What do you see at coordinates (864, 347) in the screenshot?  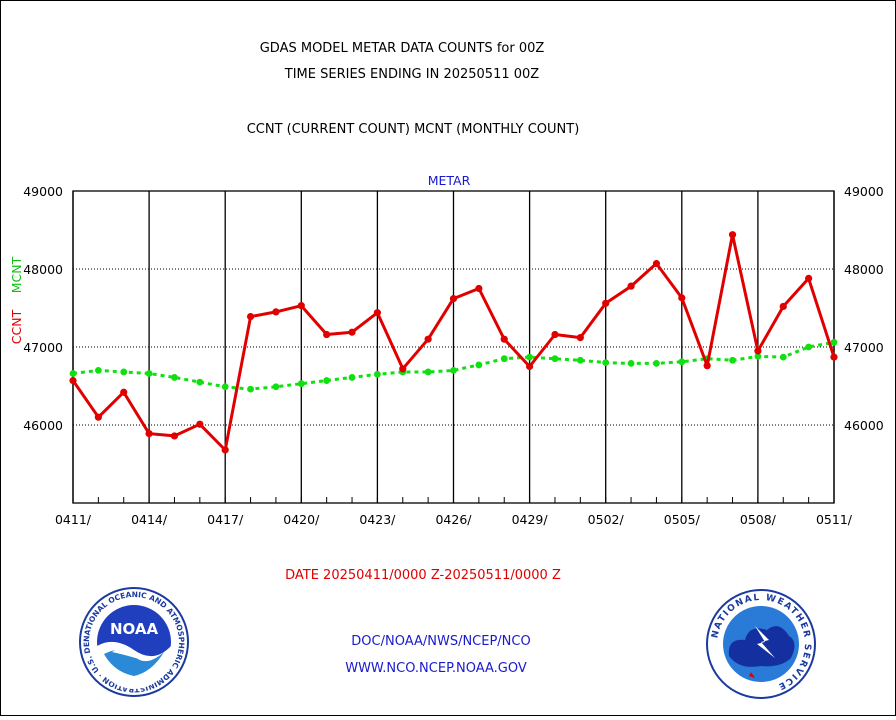 I see `y-tick-label-right: 47000` at bounding box center [864, 347].